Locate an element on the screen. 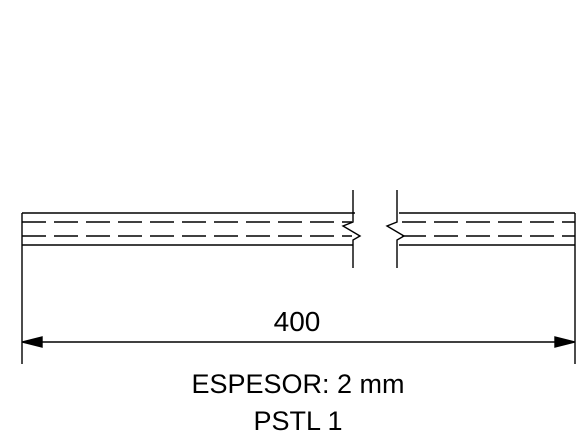  break-line-left is located at coordinates (351, 229).